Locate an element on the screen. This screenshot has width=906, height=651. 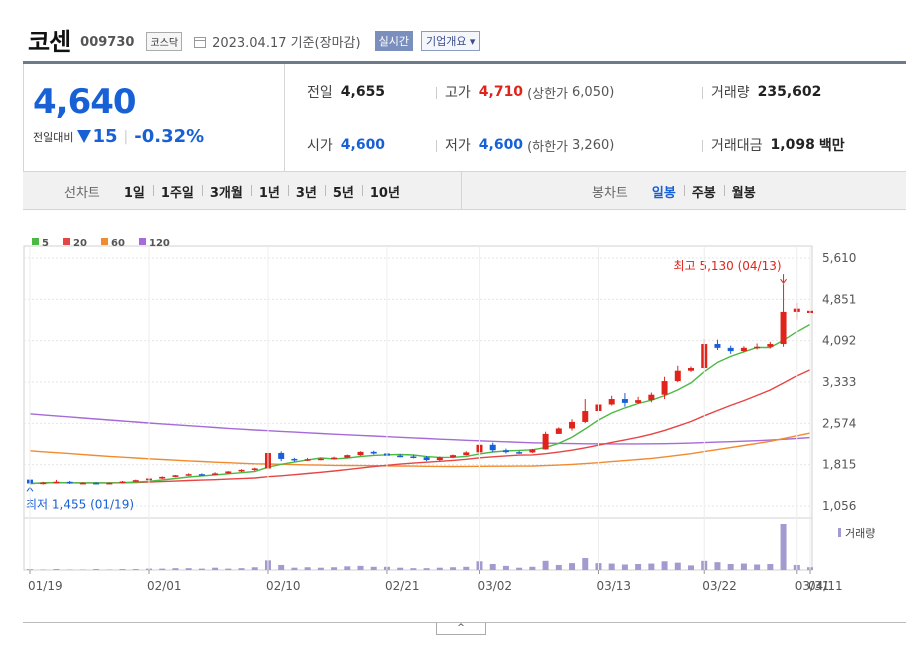
company-overview-button: 기업개요 ▾ is located at coordinates (450, 41).